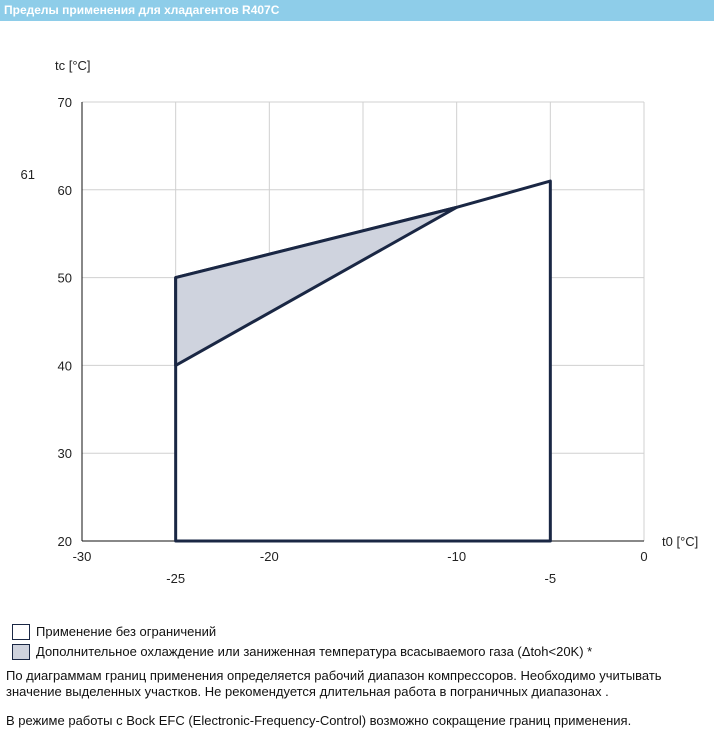 This screenshot has width=714, height=733. What do you see at coordinates (357, 10) in the screenshot?
I see `title-bar: Пределы применения для хладагентов R407C` at bounding box center [357, 10].